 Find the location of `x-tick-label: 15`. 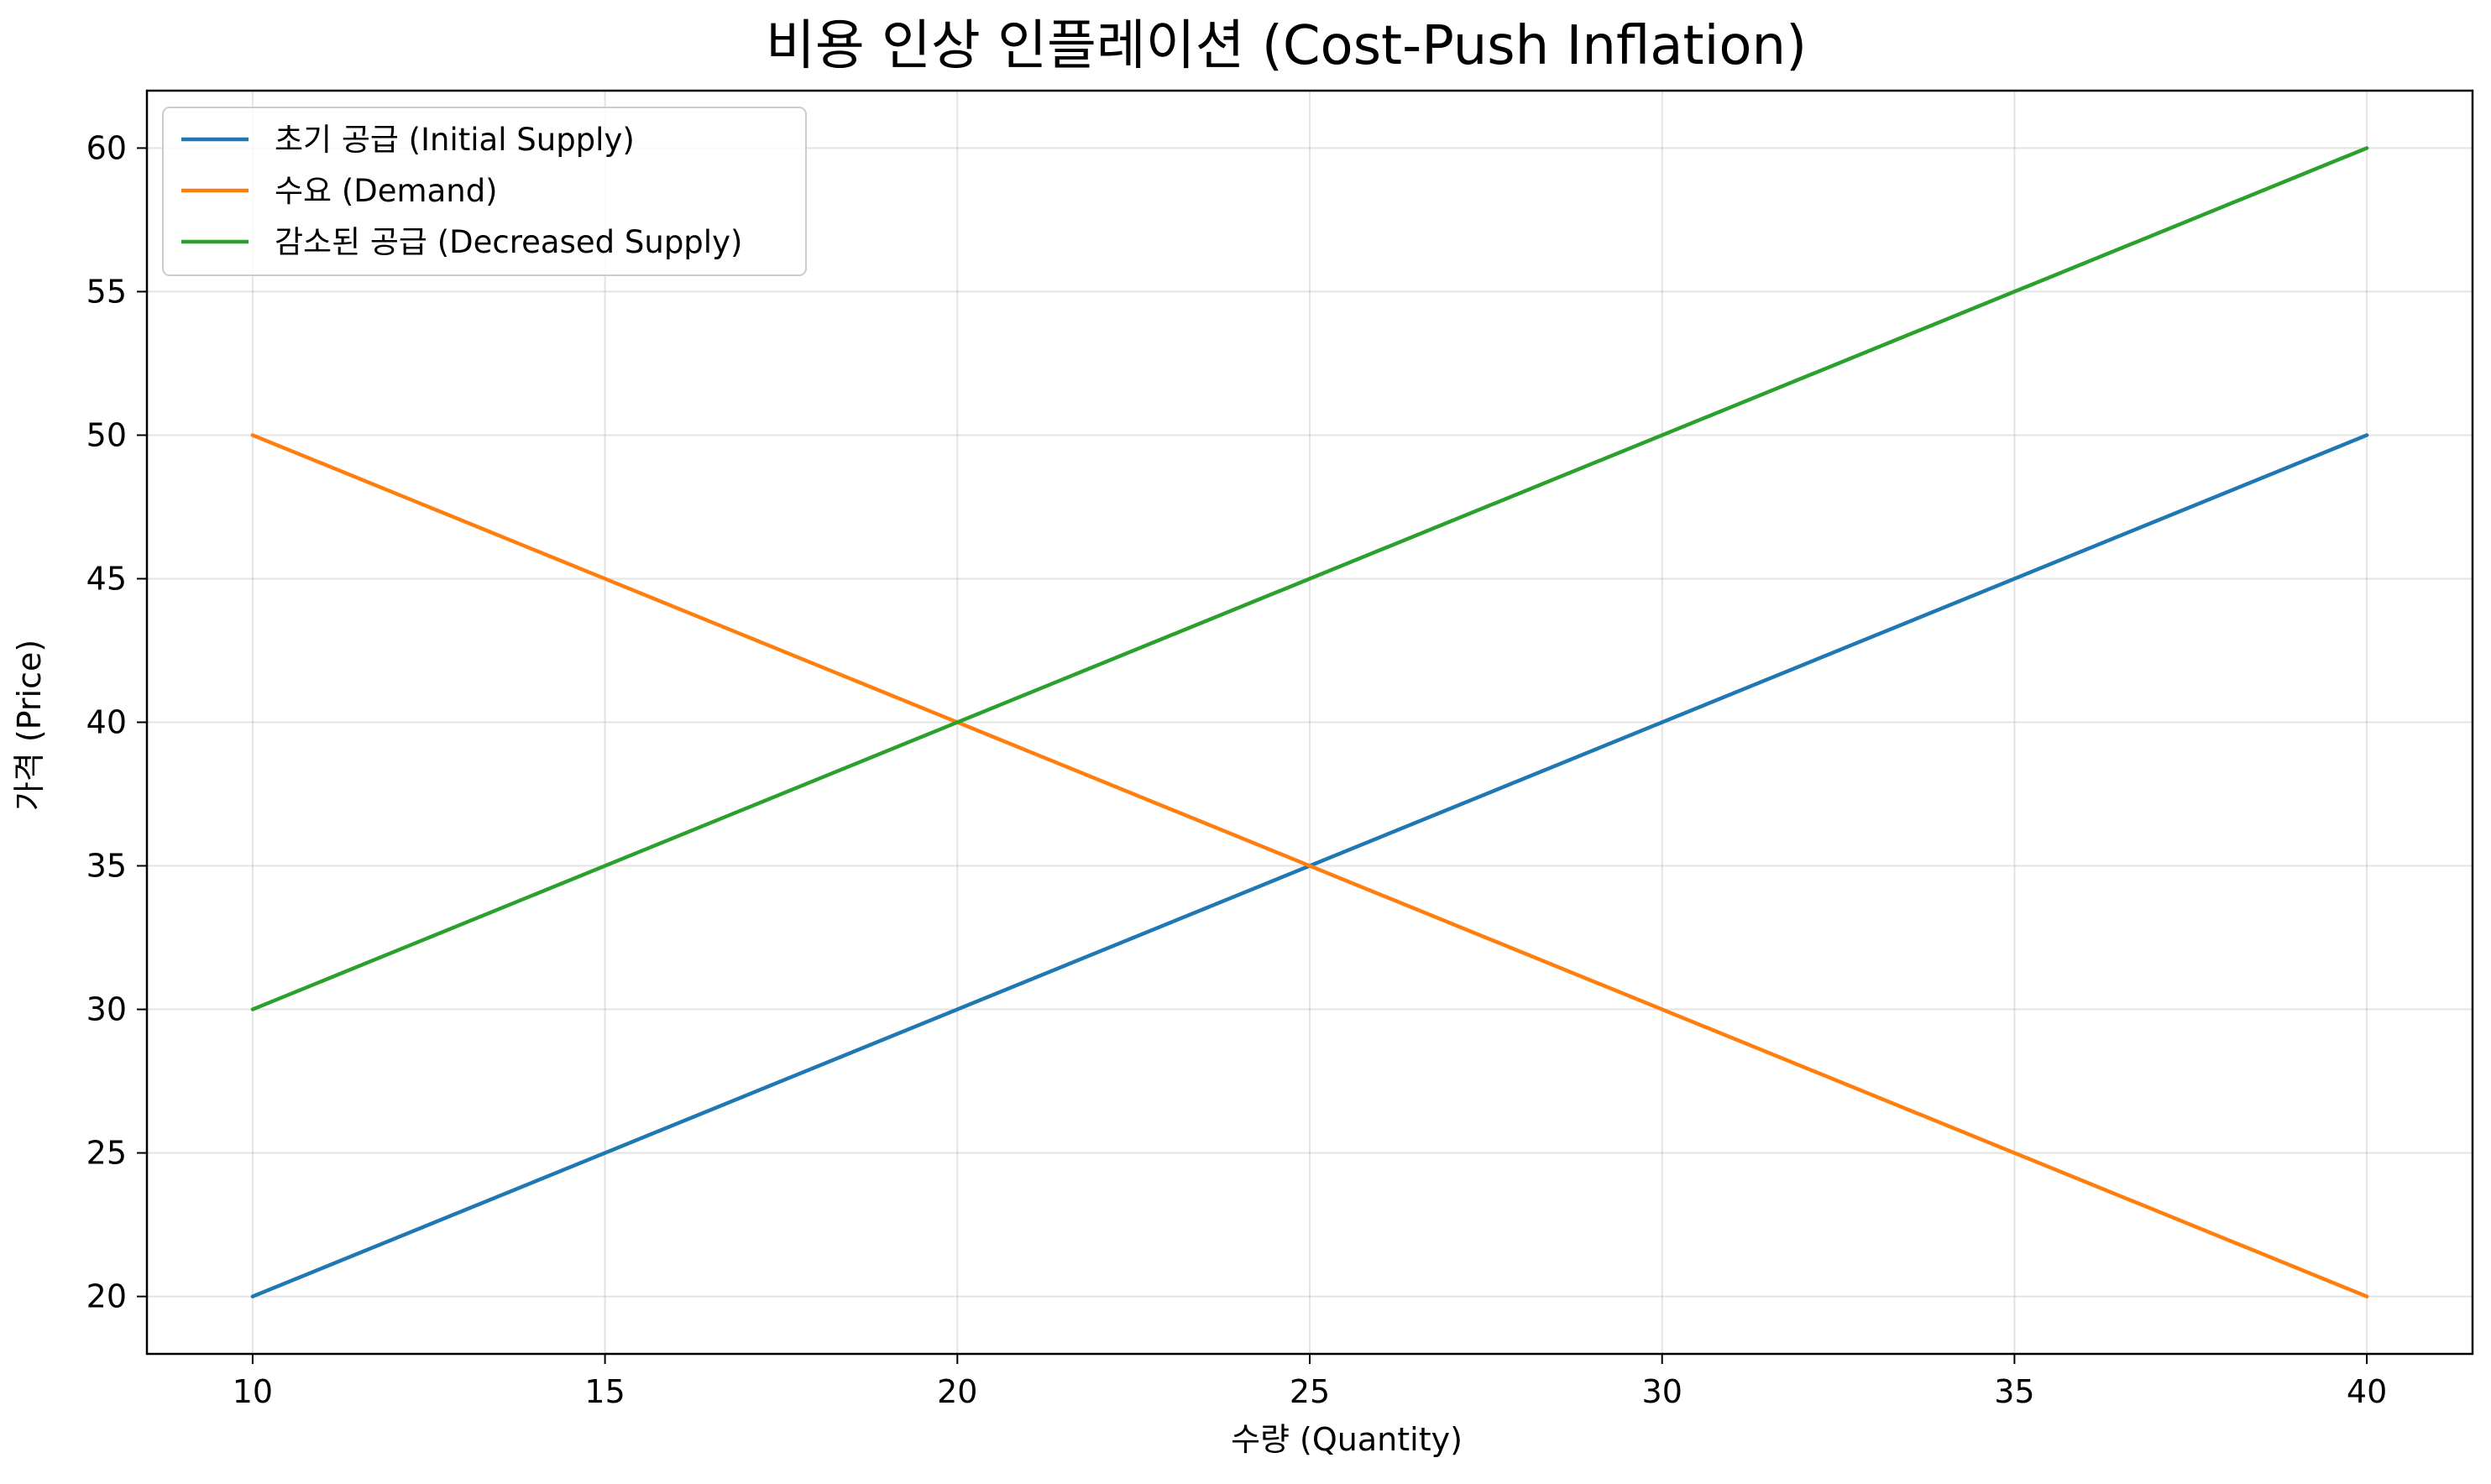

x-tick-label: 15 is located at coordinates (604, 1391).